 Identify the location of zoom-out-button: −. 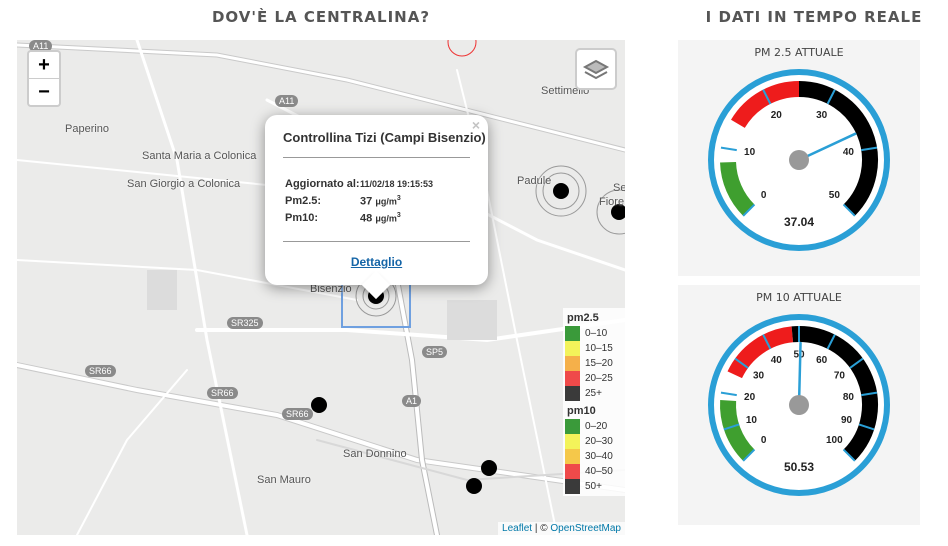
(44, 91).